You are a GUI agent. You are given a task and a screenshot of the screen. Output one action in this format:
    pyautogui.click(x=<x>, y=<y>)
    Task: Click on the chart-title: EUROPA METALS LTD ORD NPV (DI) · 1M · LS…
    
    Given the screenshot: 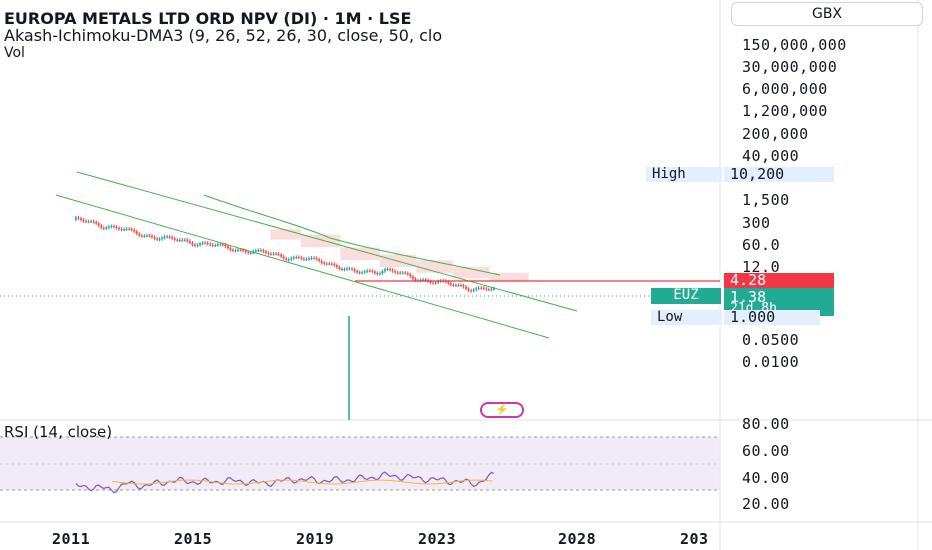 What is the action you would take?
    pyautogui.click(x=208, y=18)
    